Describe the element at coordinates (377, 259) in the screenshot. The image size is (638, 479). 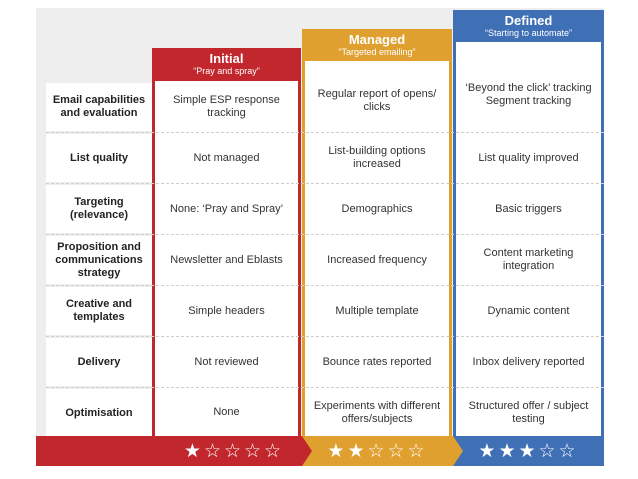
I see `cell-managed-proposition: Increased frequency` at that location.